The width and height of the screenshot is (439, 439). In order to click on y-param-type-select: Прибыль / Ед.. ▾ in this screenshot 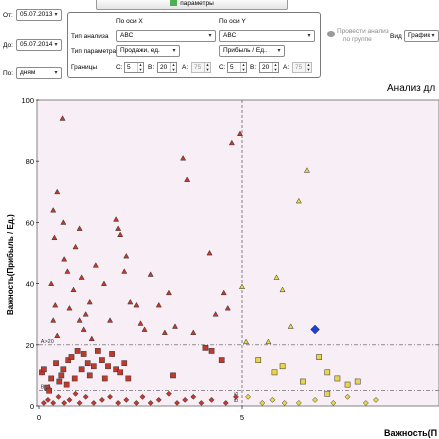, I will do `click(252, 51)`.